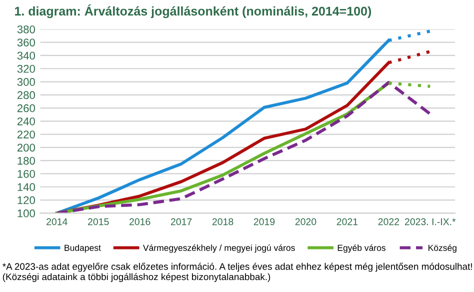  I want to click on x-tick-label: 2023. I.-IX.*, so click(430, 222).